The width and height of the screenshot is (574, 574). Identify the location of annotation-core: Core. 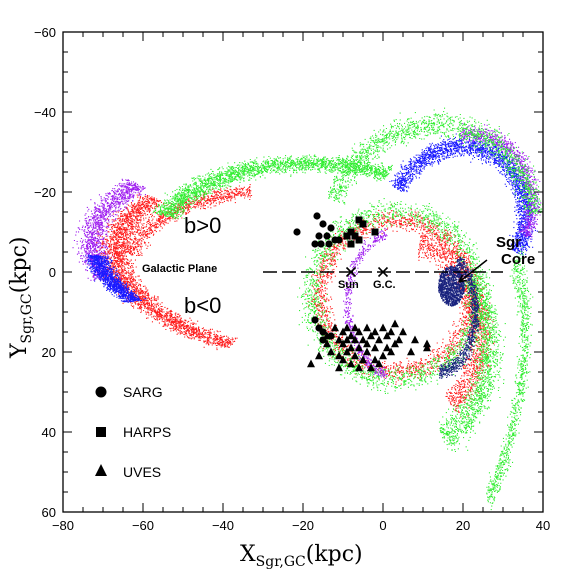
(518, 259).